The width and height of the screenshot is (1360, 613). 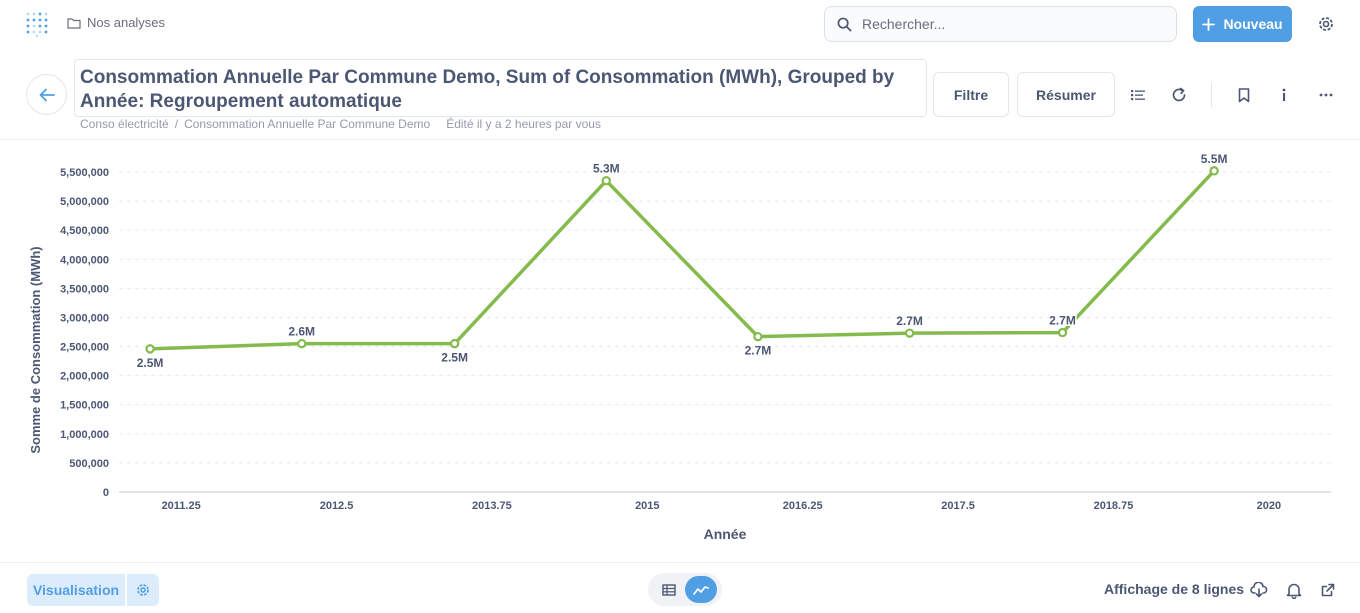 I want to click on x-tick-label: 2020, so click(x=1269, y=506).